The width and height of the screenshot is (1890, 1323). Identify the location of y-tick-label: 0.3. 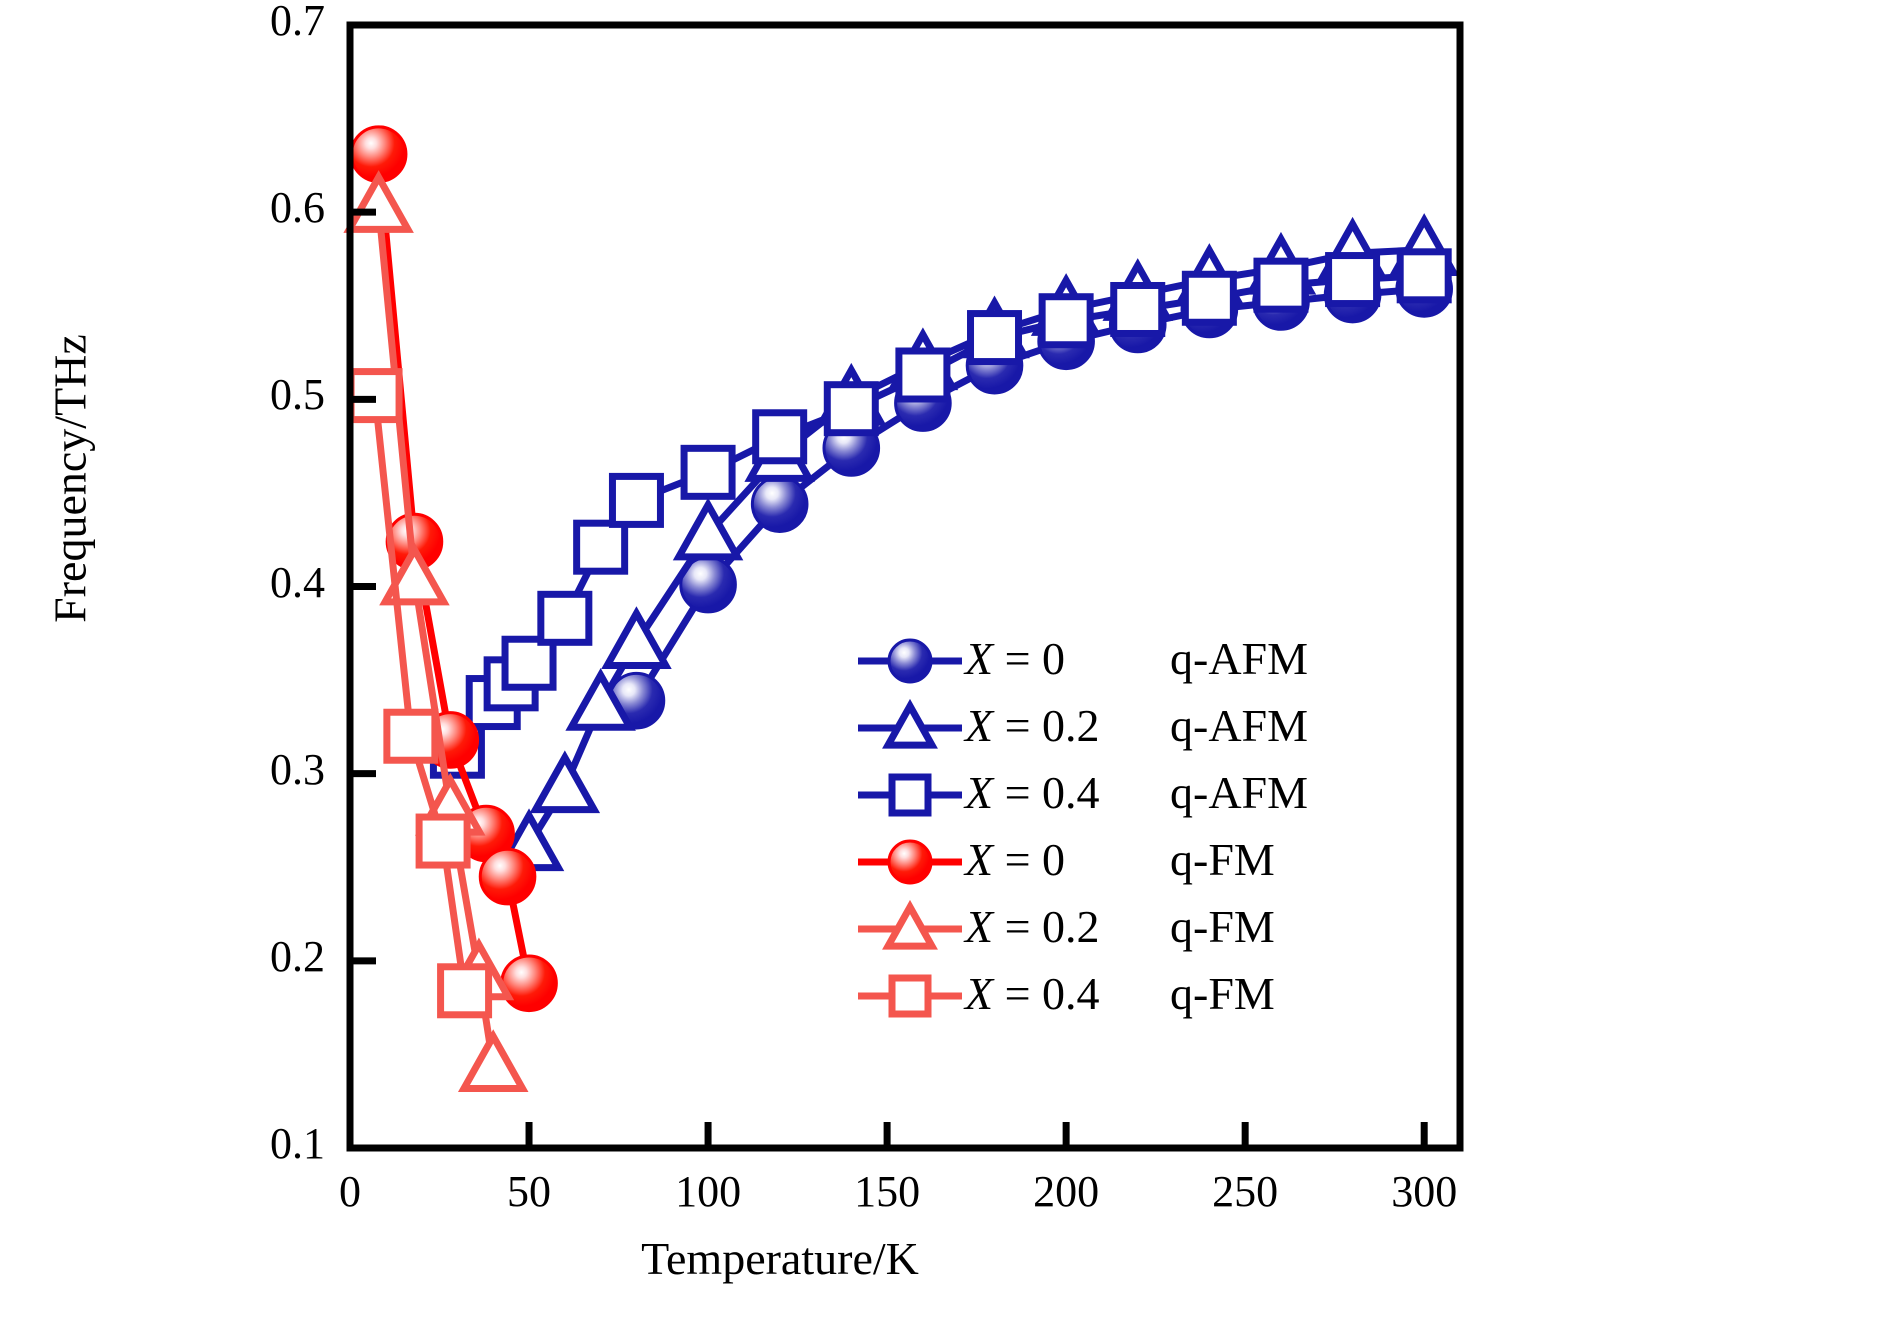
(297, 769).